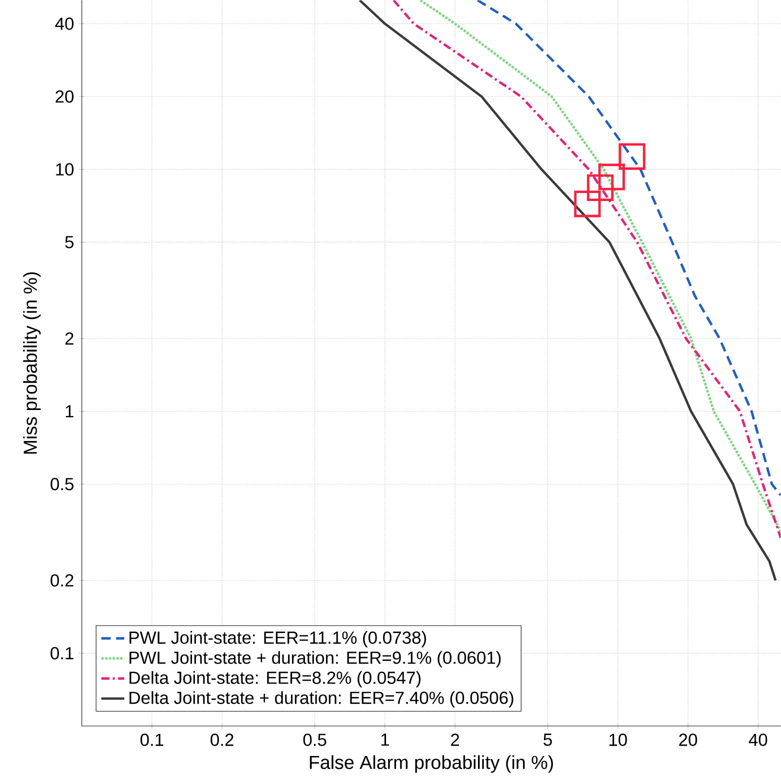 The width and height of the screenshot is (781, 777). Describe the element at coordinates (69, 338) in the screenshot. I see `y-tick-label: 2` at that location.